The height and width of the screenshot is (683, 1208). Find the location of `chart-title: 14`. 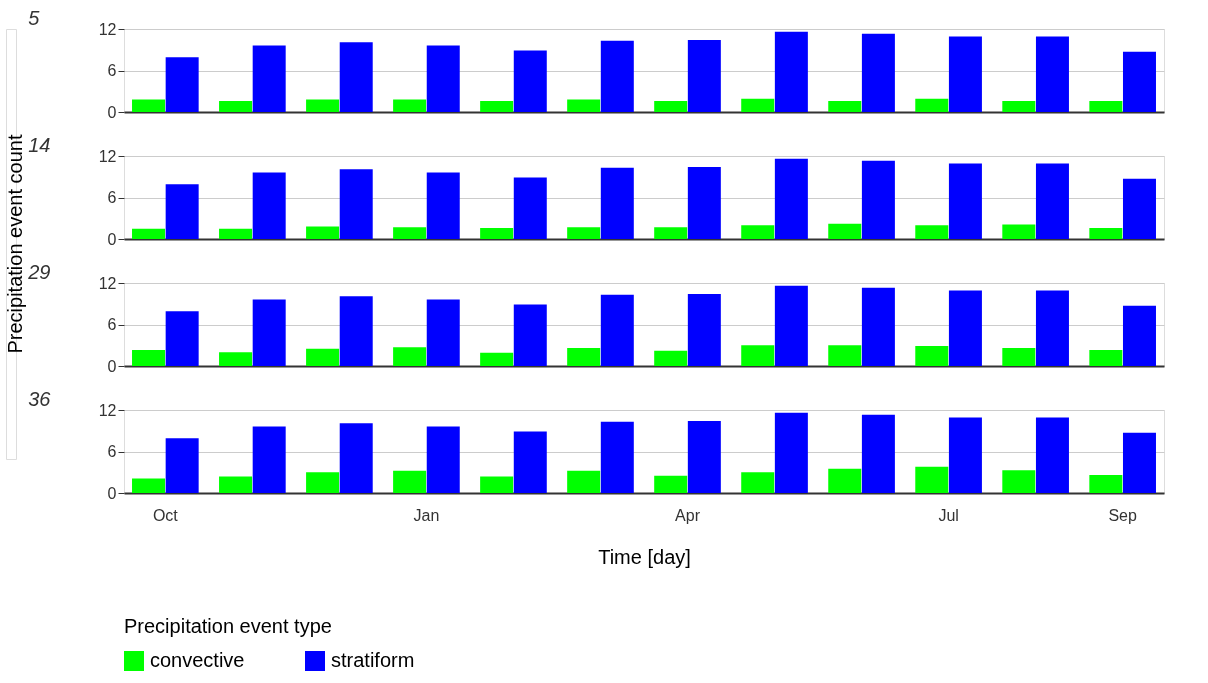

chart-title: 14 is located at coordinates (39, 145).